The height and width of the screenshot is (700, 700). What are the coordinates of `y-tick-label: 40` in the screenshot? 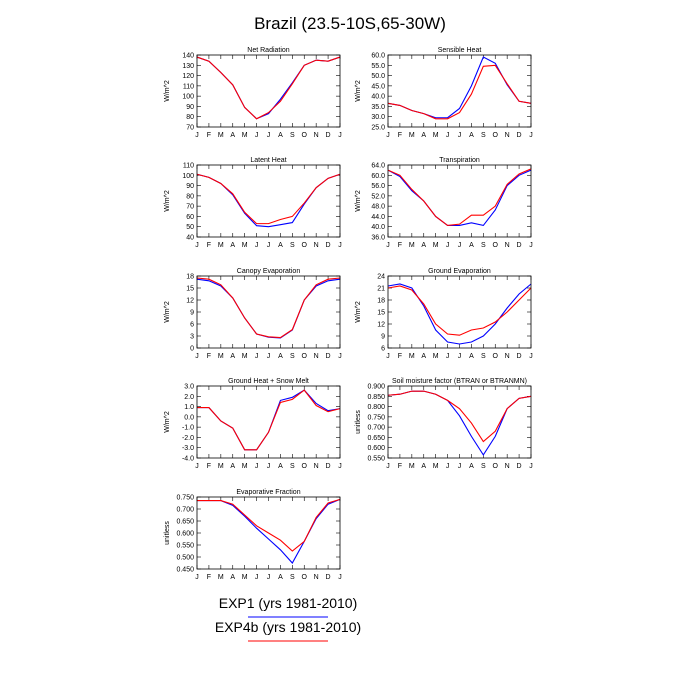 It's located at (190, 238).